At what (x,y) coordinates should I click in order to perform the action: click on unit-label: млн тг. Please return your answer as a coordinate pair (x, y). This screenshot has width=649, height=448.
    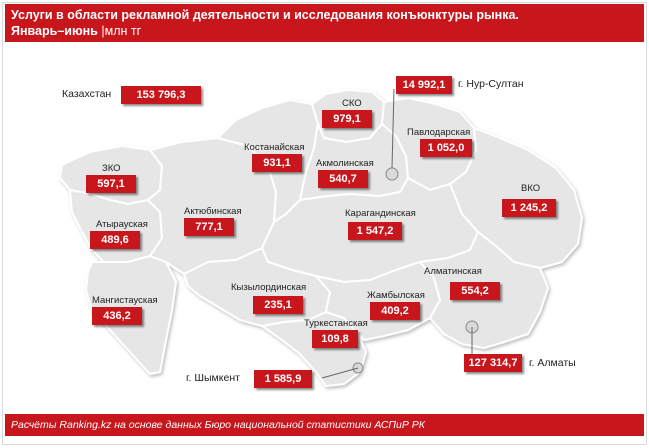
    Looking at the image, I should click on (123, 31).